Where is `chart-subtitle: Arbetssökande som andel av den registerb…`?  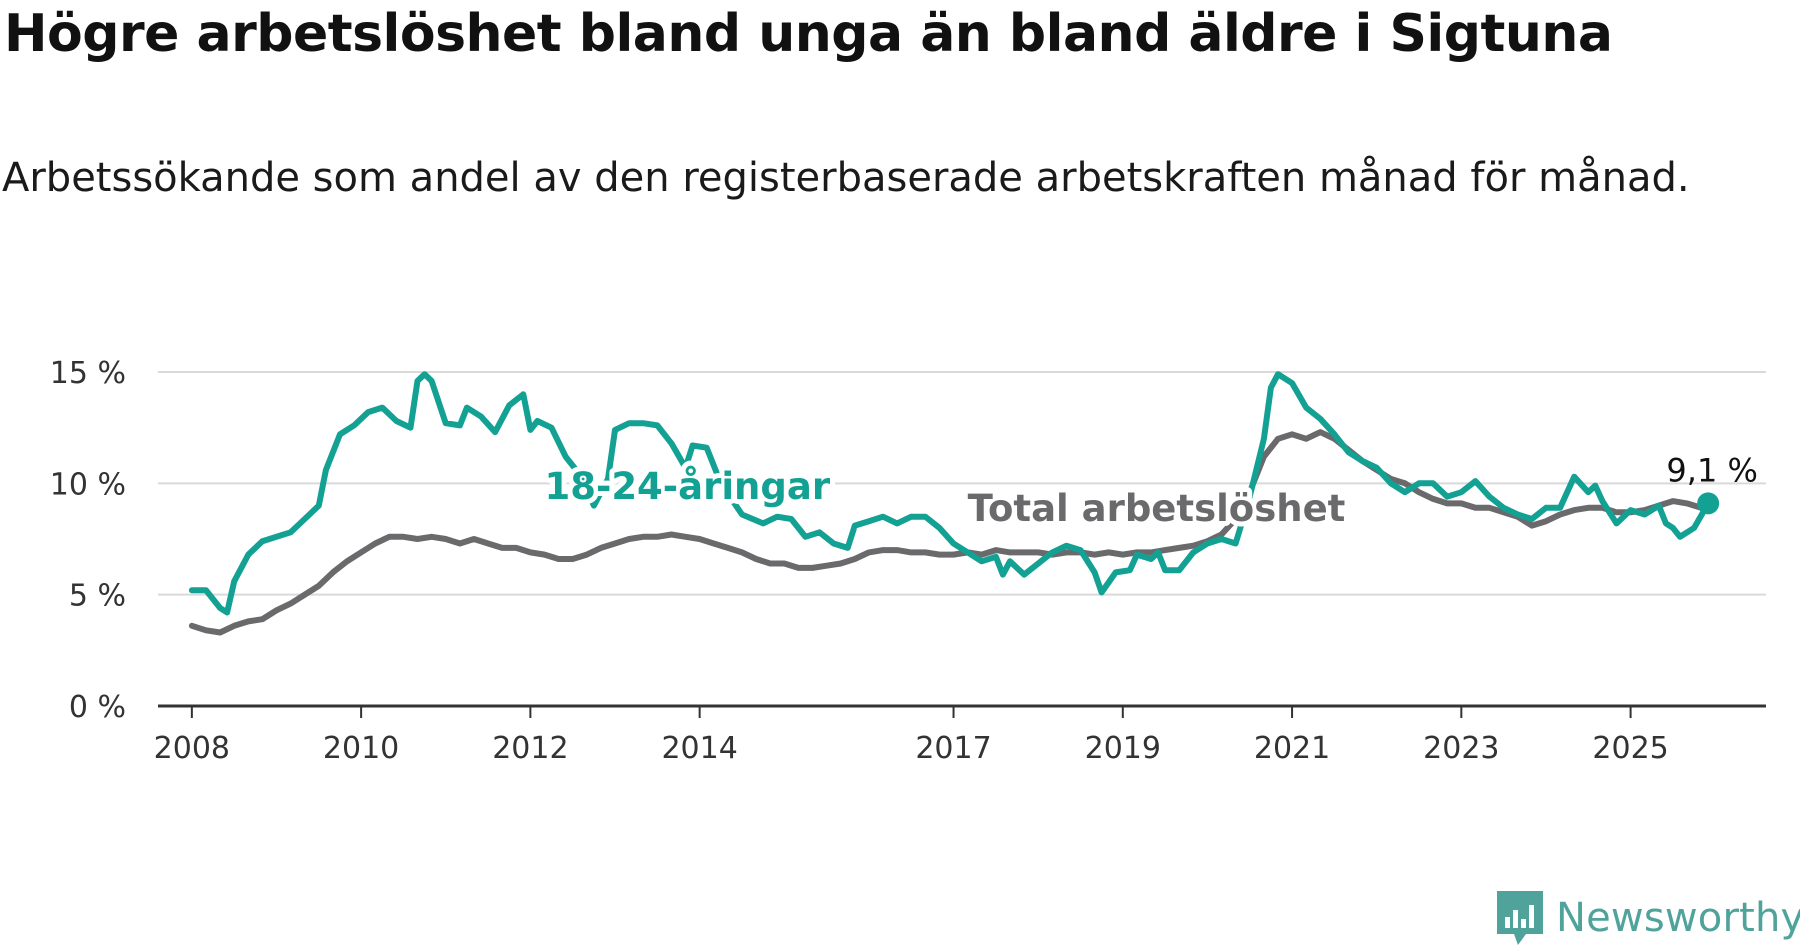 chart-subtitle: Arbetssökande som andel av den registerb… is located at coordinates (846, 178).